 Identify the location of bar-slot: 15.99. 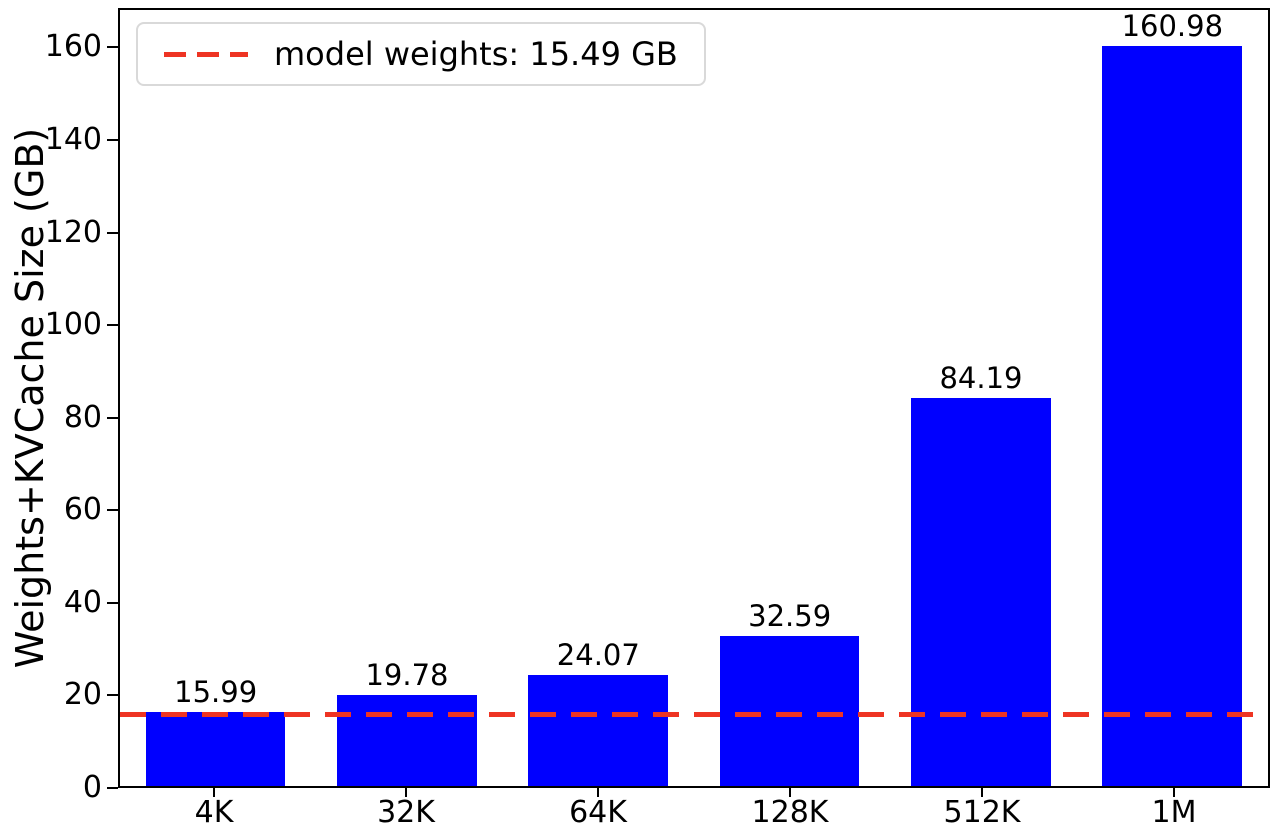
(215, 398).